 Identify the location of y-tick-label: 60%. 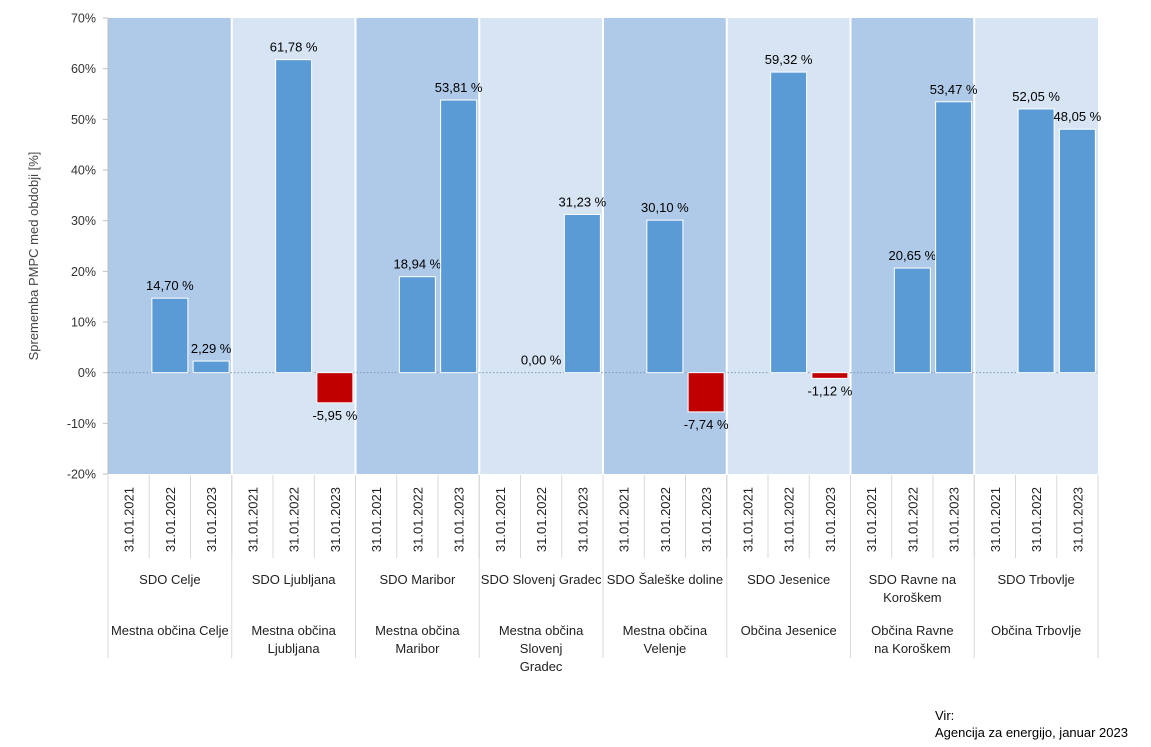
(83, 69).